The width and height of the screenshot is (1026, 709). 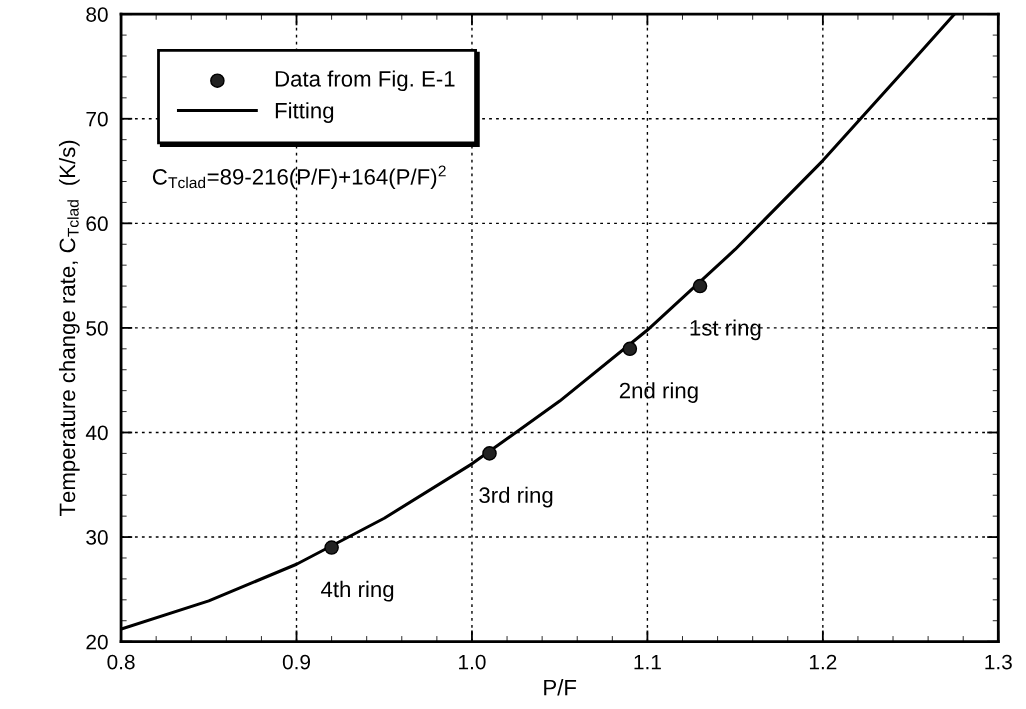 I want to click on x-tick-label: 1.2, so click(x=823, y=662).